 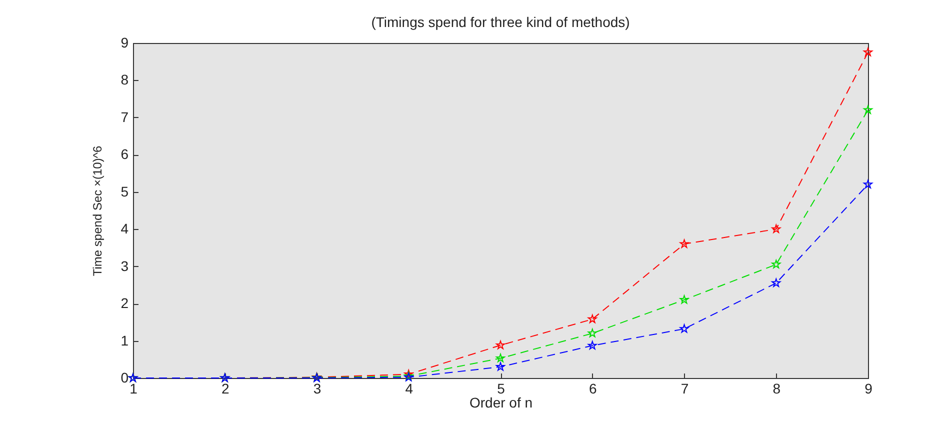 What do you see at coordinates (124, 42) in the screenshot?
I see `y-tick-label: 9` at bounding box center [124, 42].